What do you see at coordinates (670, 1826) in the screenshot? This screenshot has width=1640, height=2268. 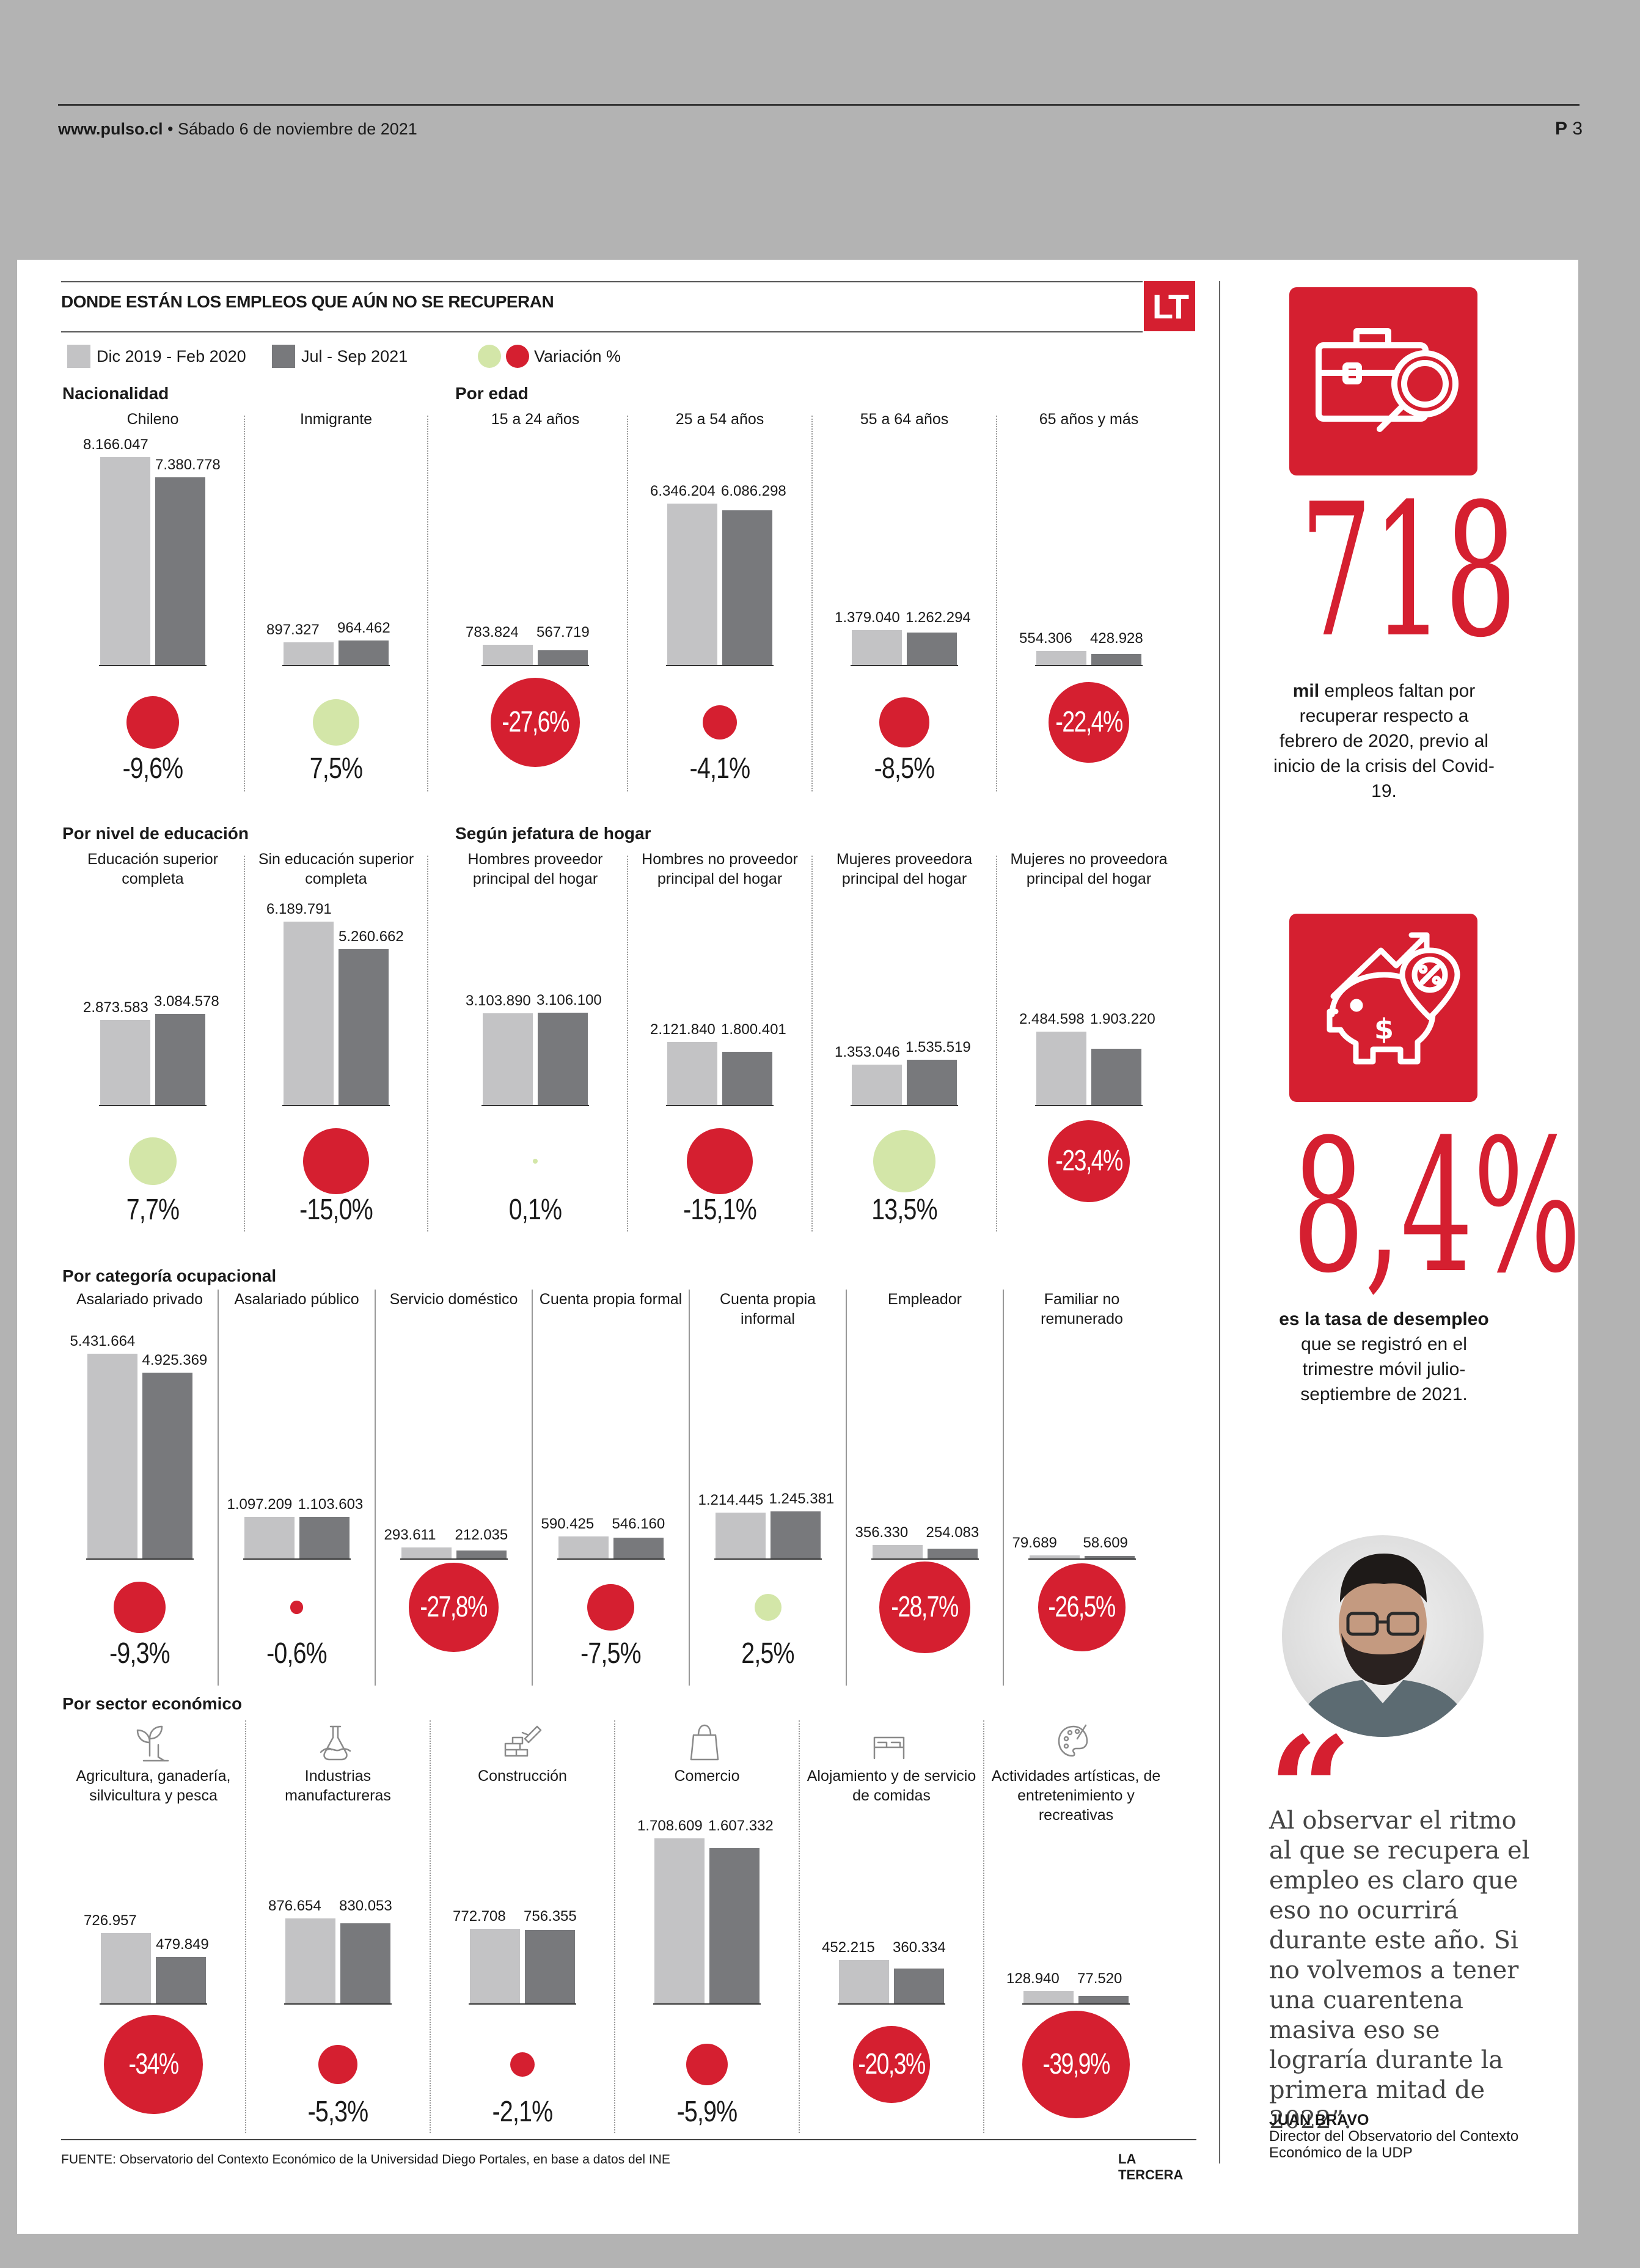 I see `bar-value-label-1: 1.708.609` at bounding box center [670, 1826].